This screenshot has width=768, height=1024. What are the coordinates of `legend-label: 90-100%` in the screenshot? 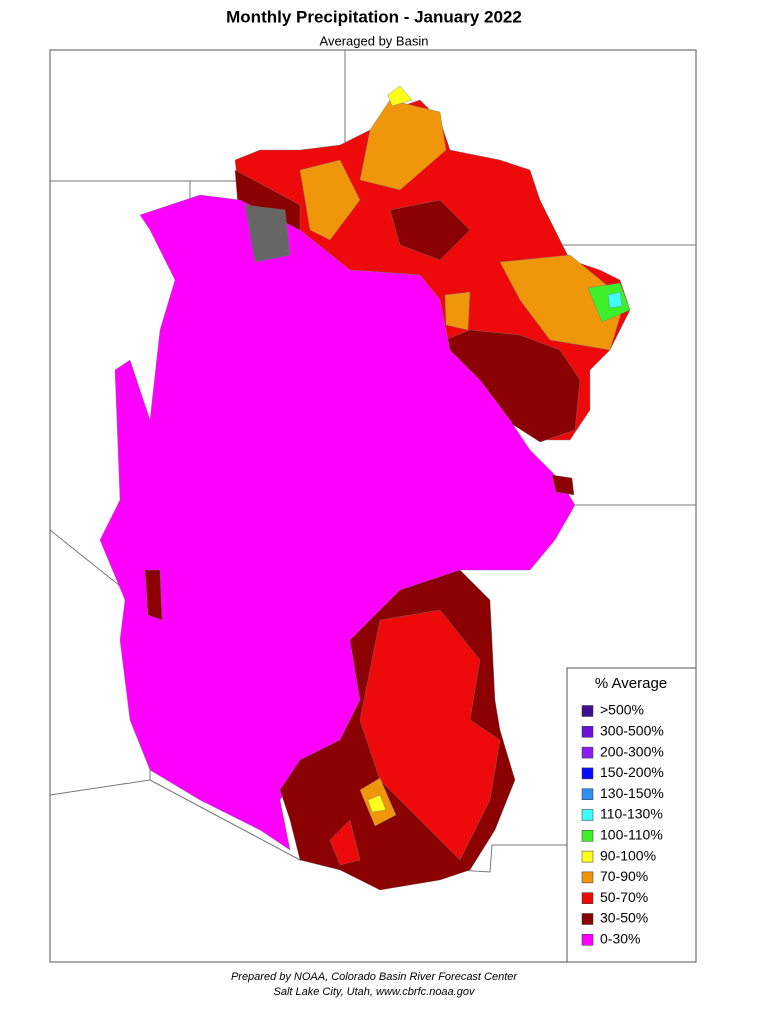 It's located at (628, 855).